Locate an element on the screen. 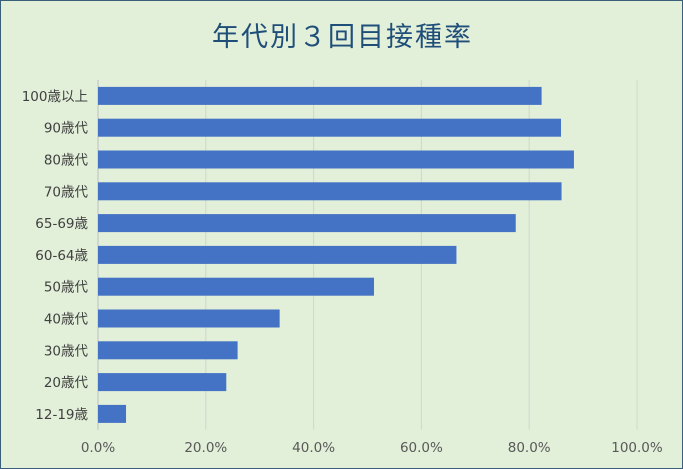 The height and width of the screenshot is (469, 683). category-label: 70歳代 is located at coordinates (66, 192).